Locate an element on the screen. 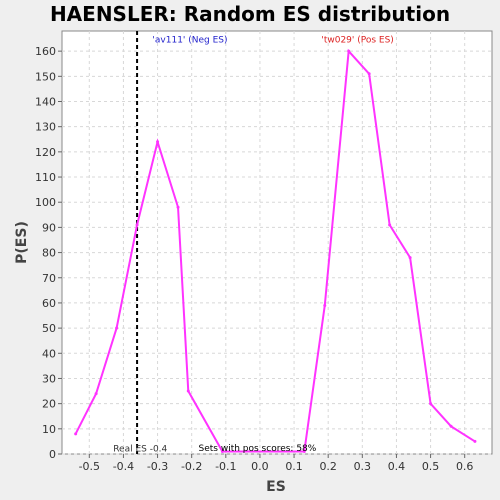 The image size is (500, 500). x-tick-label: 0.4 is located at coordinates (397, 466).